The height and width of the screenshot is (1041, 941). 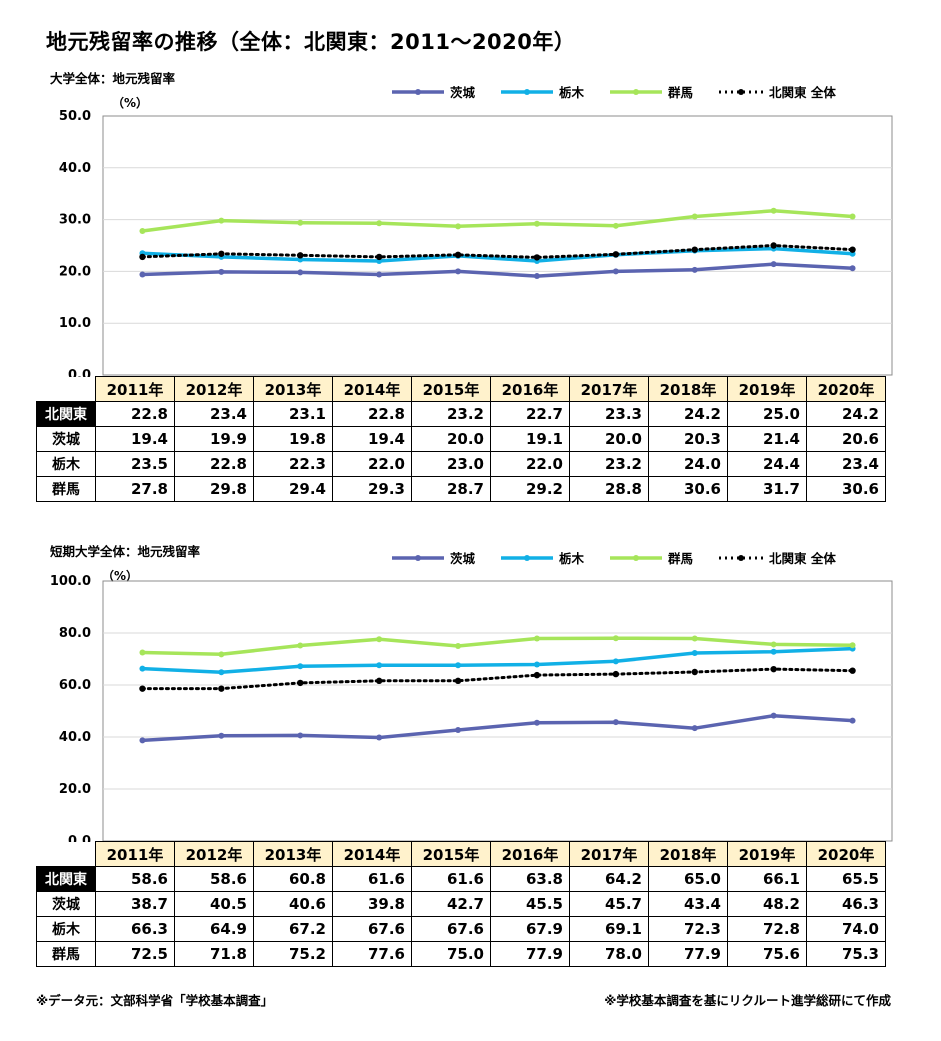 I want to click on legend-item-ibaraki: 茨城, so click(x=433, y=557).